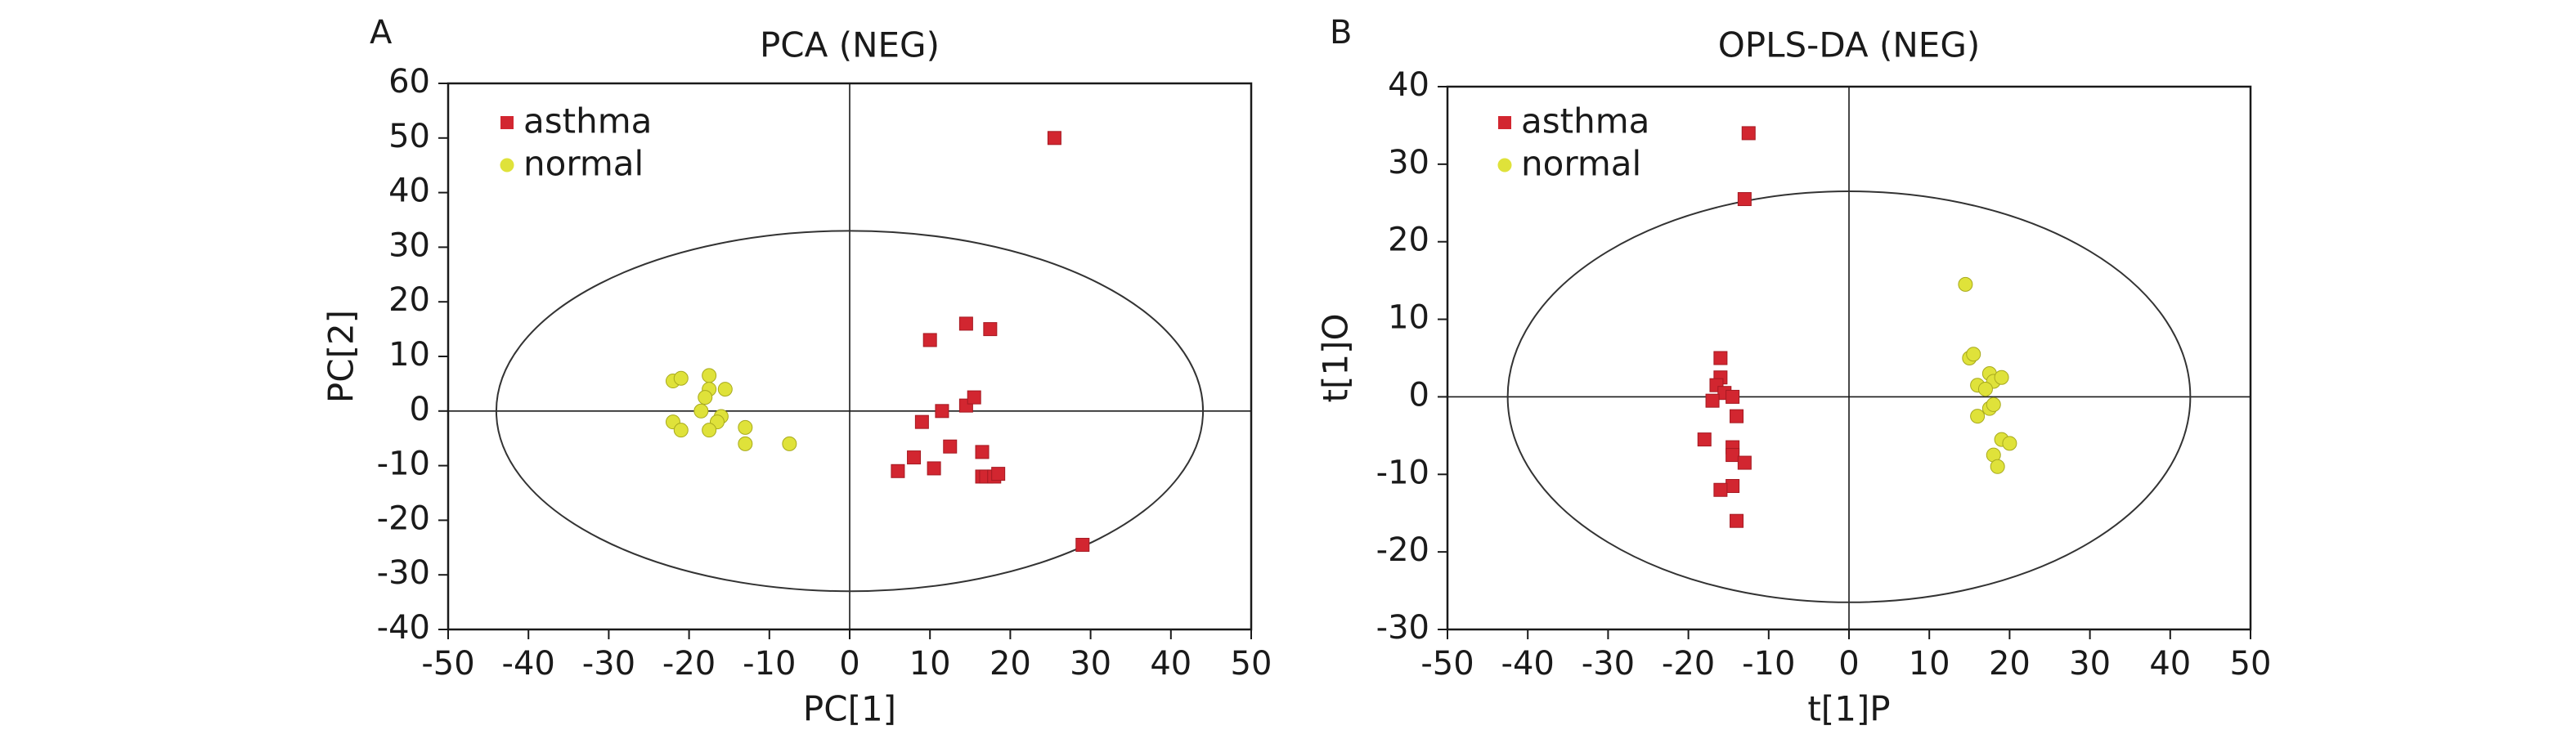 This screenshot has width=2576, height=739. Describe the element at coordinates (1850, 45) in the screenshot. I see `chart-title: OPLS-DA (NEG)` at that location.